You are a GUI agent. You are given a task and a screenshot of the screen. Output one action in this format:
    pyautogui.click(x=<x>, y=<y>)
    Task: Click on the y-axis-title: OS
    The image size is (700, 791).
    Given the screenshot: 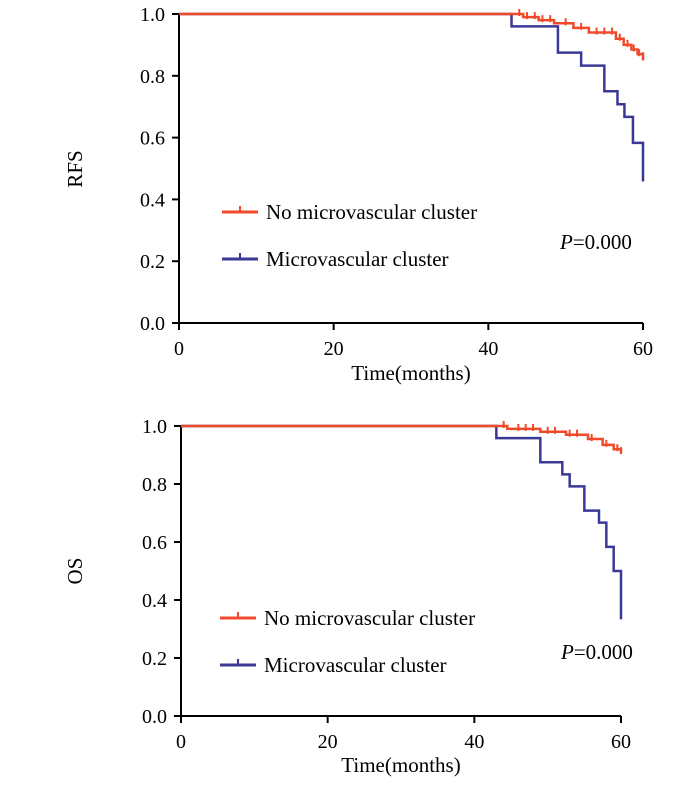 What is the action you would take?
    pyautogui.click(x=75, y=571)
    